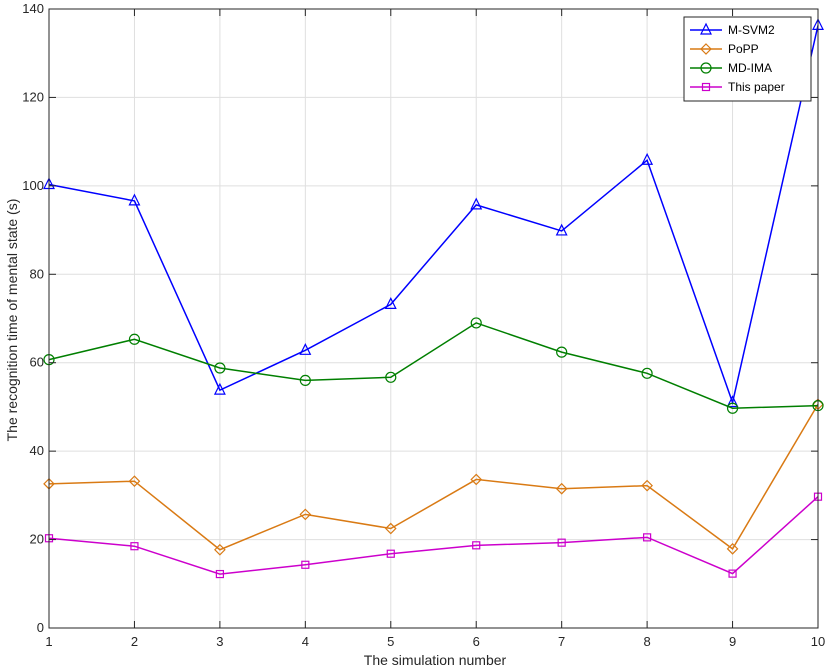 This screenshot has height=670, width=829. Describe the element at coordinates (305, 641) in the screenshot. I see `x-tick-label: 4` at that location.